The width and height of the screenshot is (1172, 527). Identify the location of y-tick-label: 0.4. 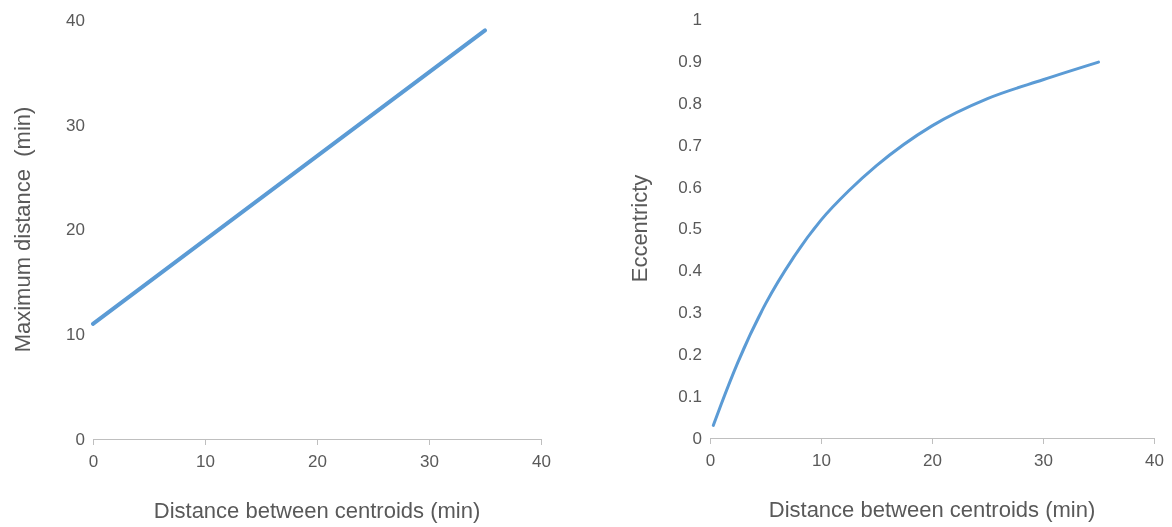
(690, 271).